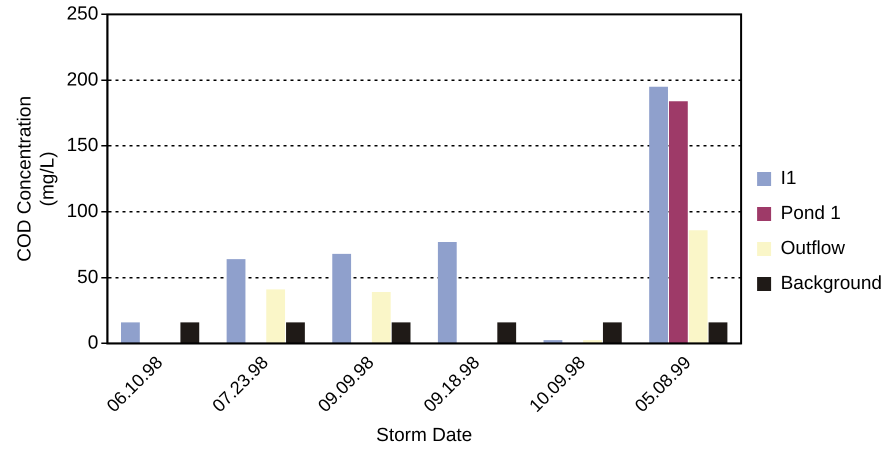  Describe the element at coordinates (831, 283) in the screenshot. I see `legend-label: Background` at that location.